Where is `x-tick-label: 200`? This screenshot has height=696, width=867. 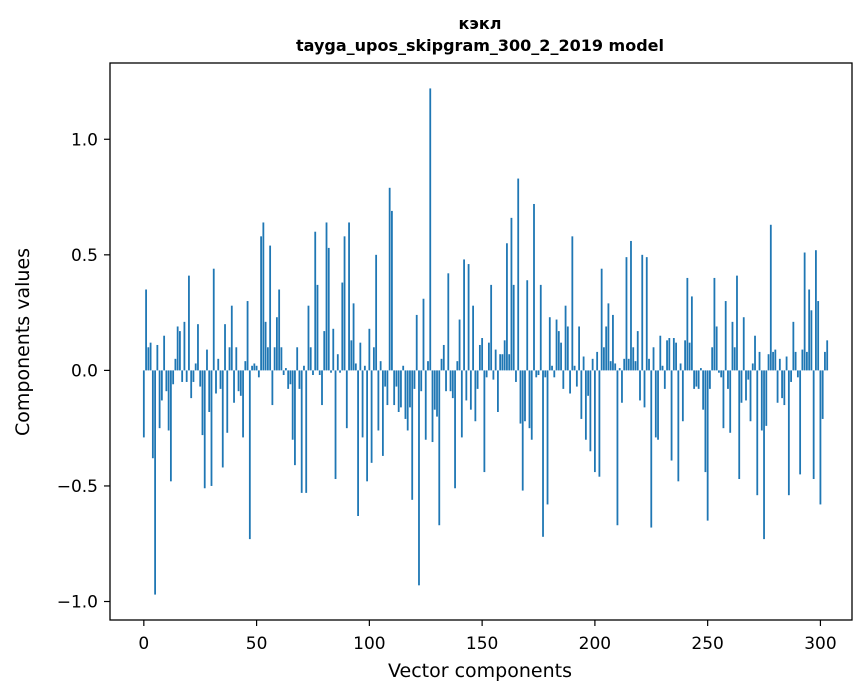 x-tick-label: 200 is located at coordinates (595, 644).